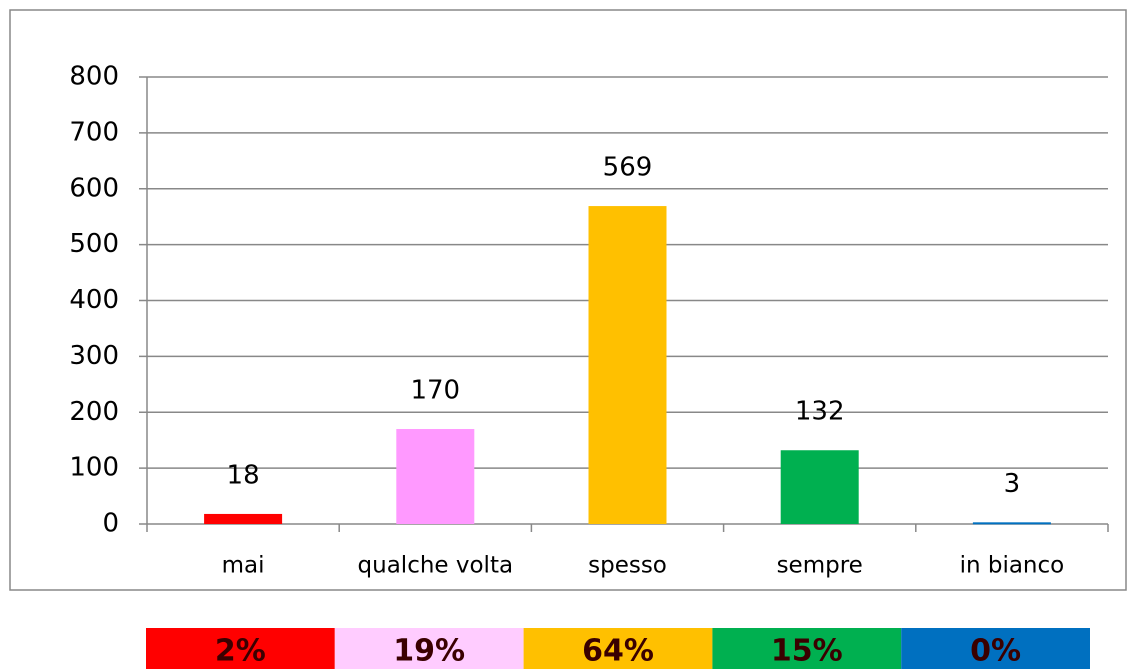 This screenshot has width=1127, height=669. Describe the element at coordinates (94, 412) in the screenshot. I see `y-tick-label: 200` at that location.